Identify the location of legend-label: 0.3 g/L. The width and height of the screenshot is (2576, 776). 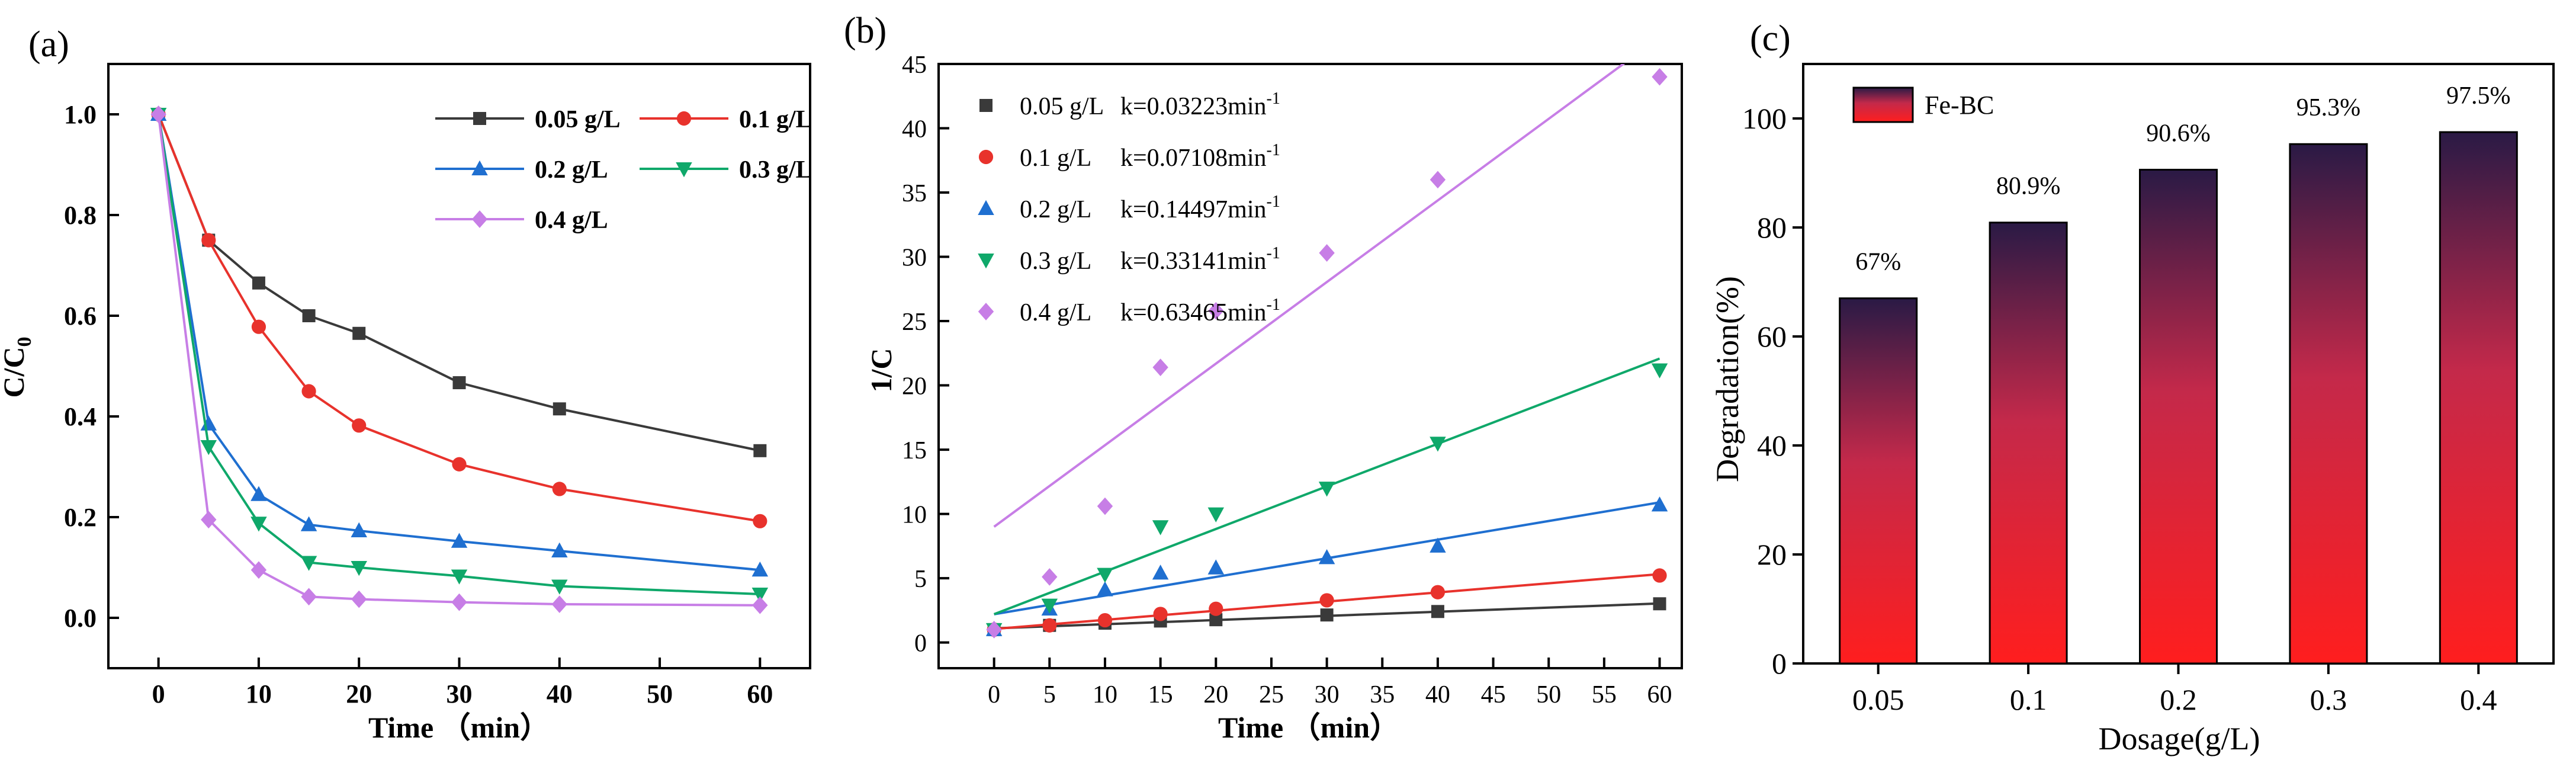
(1055, 261).